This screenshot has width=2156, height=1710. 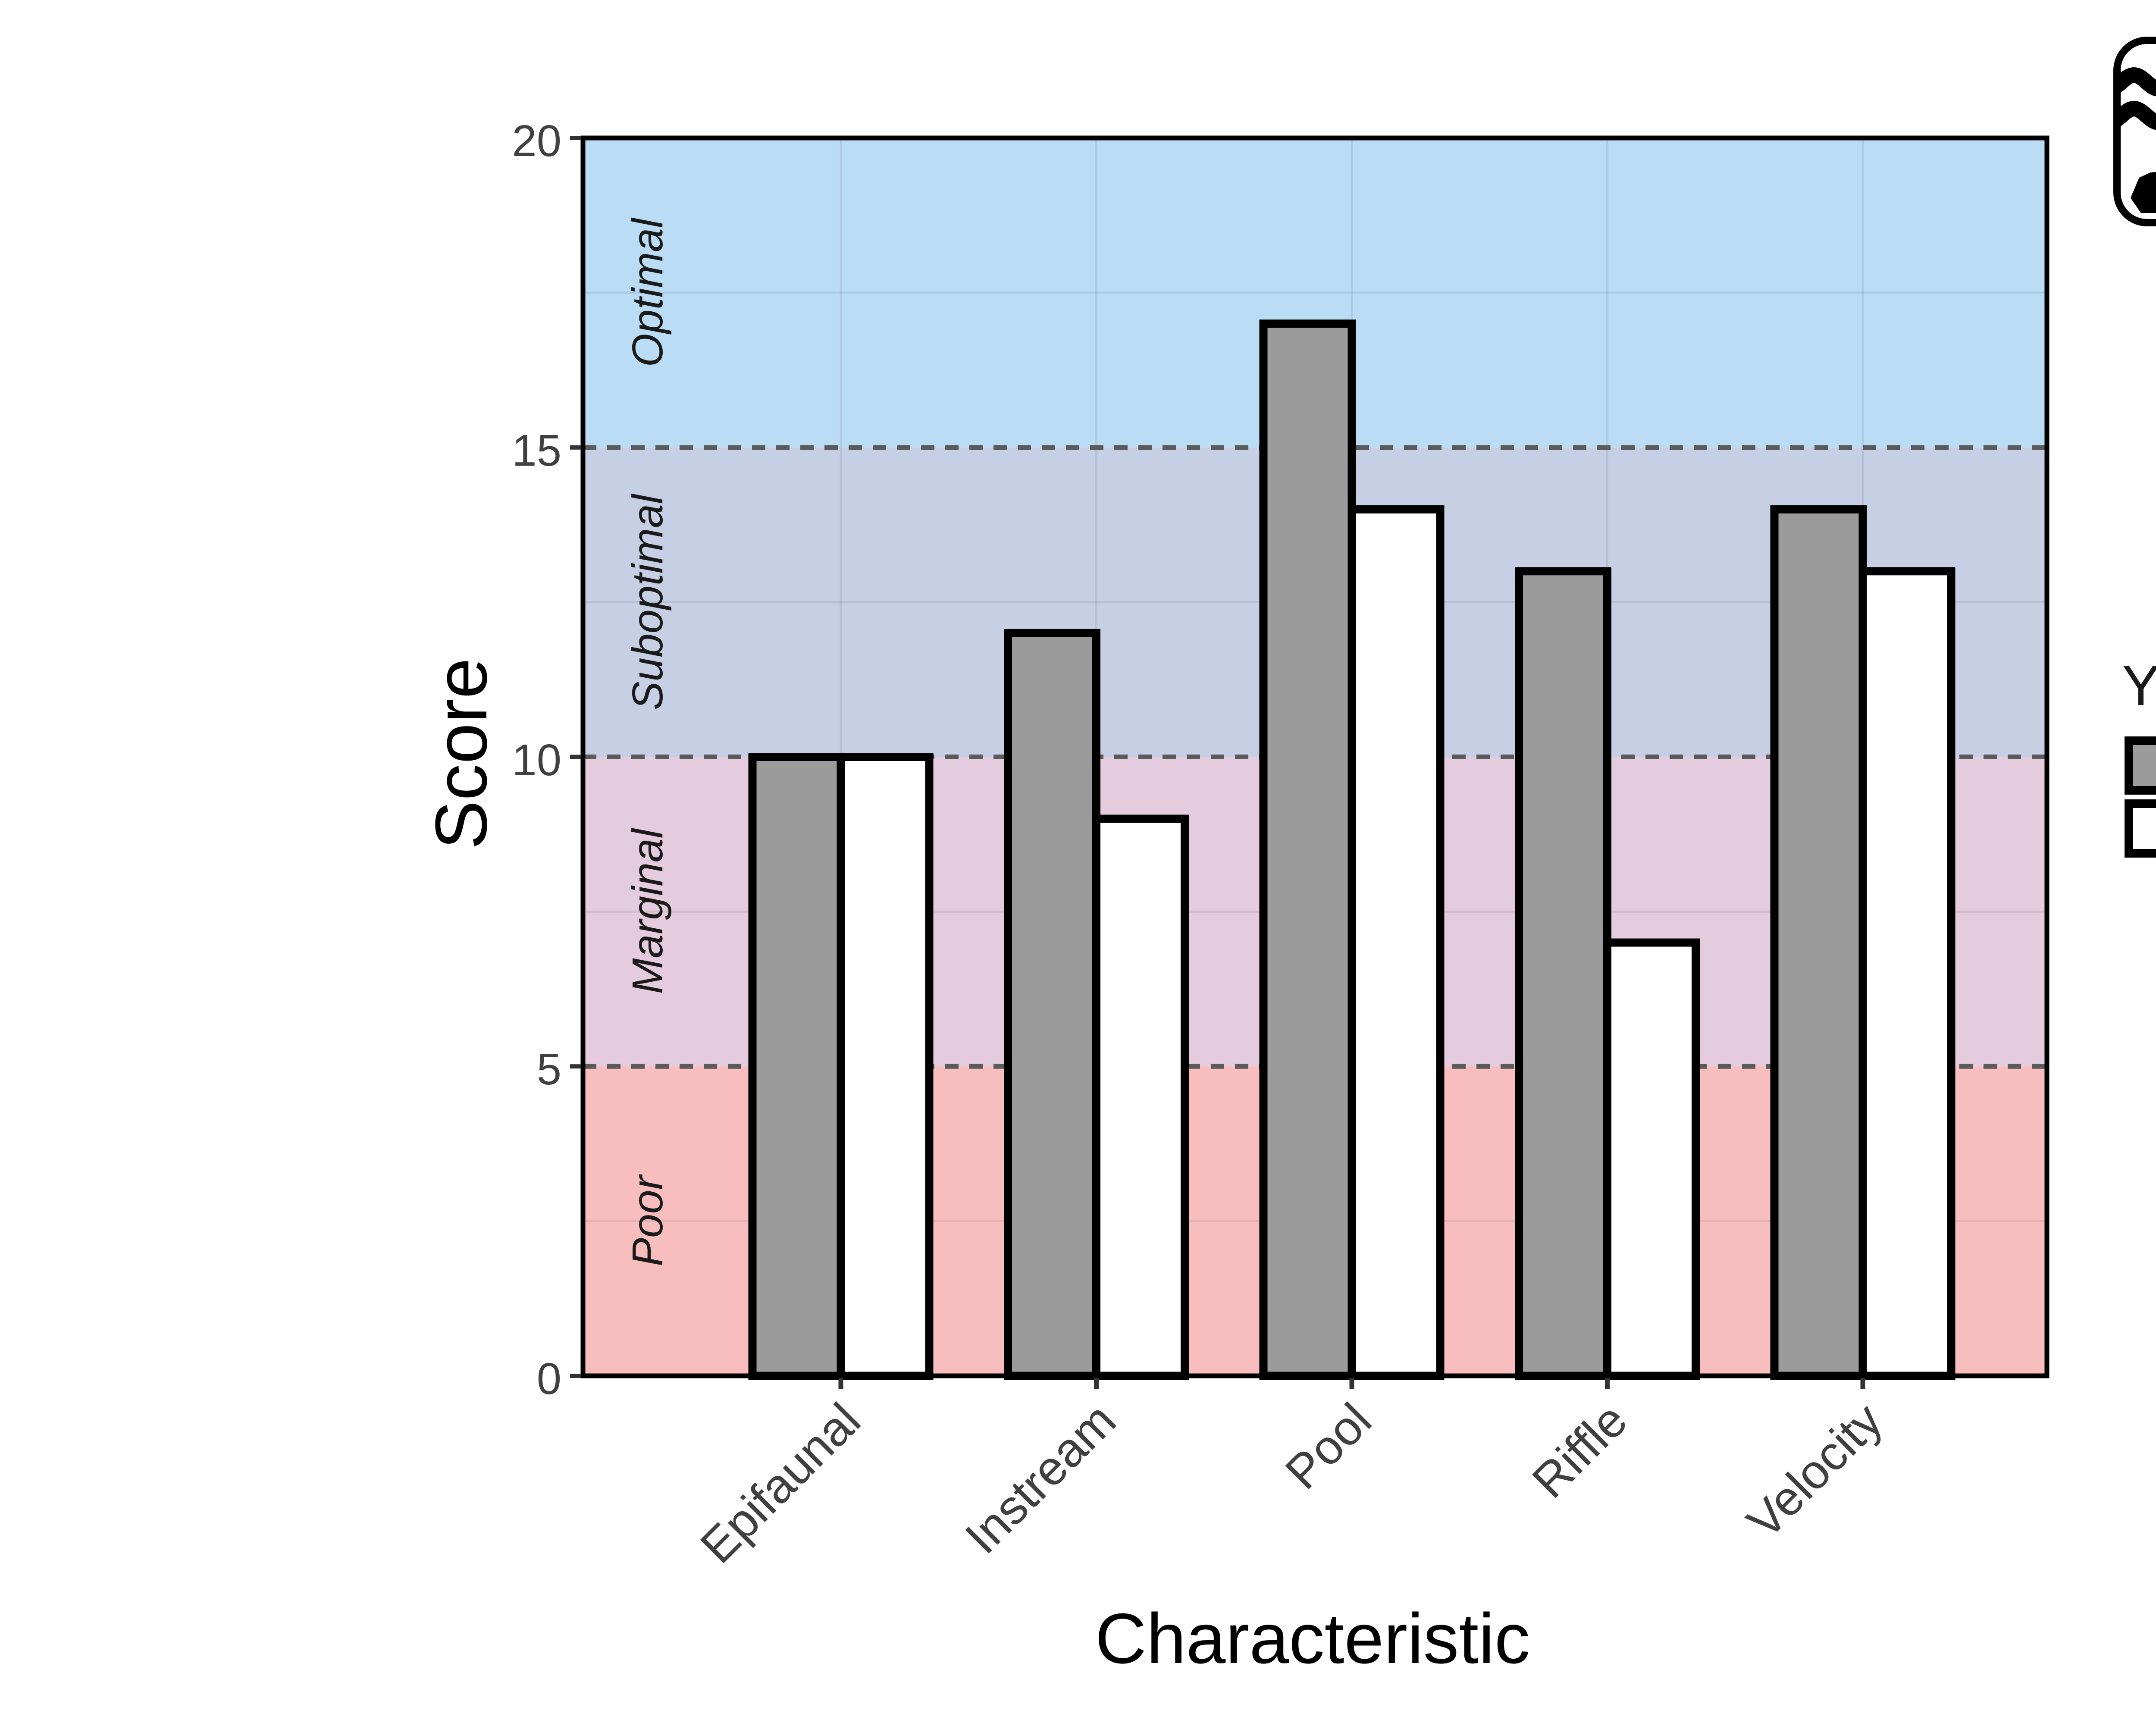 What do you see at coordinates (536, 450) in the screenshot?
I see `svg-text: 15` at bounding box center [536, 450].